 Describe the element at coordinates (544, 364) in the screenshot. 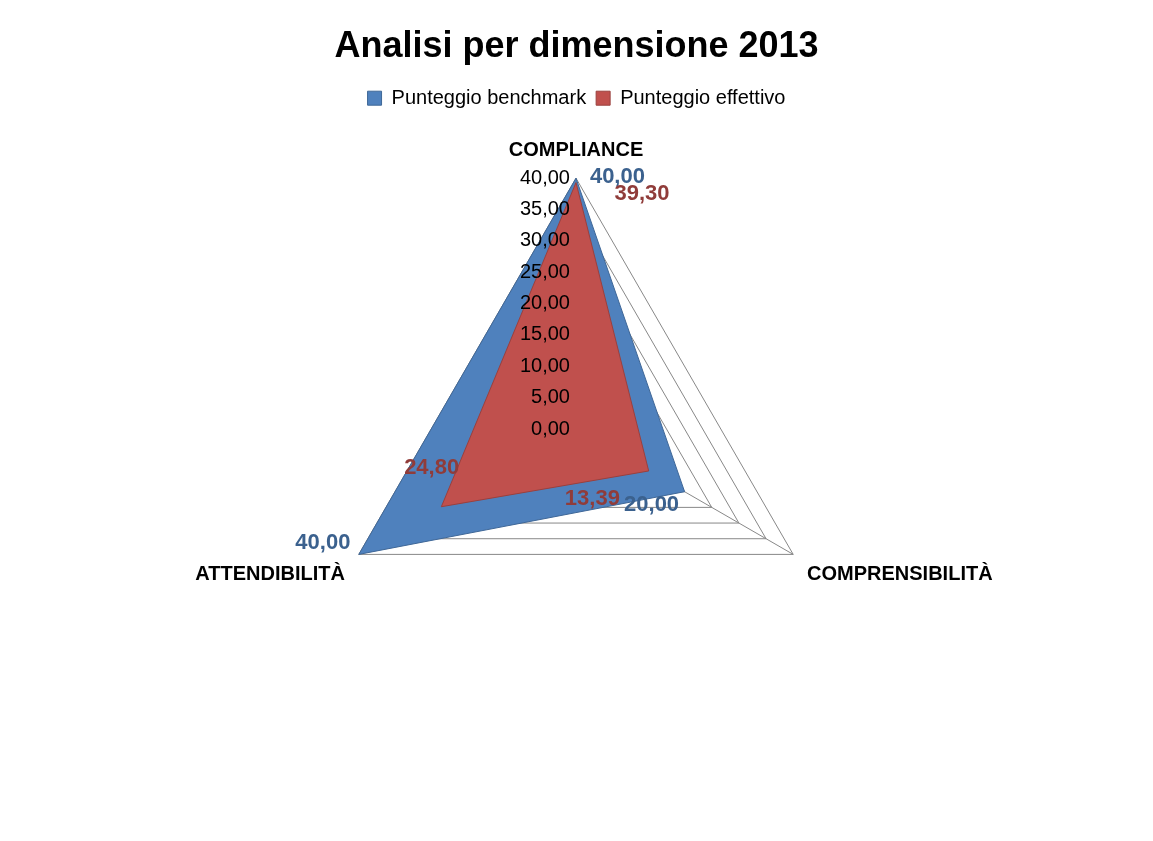

I see `y-tick-label: 10,00` at that location.